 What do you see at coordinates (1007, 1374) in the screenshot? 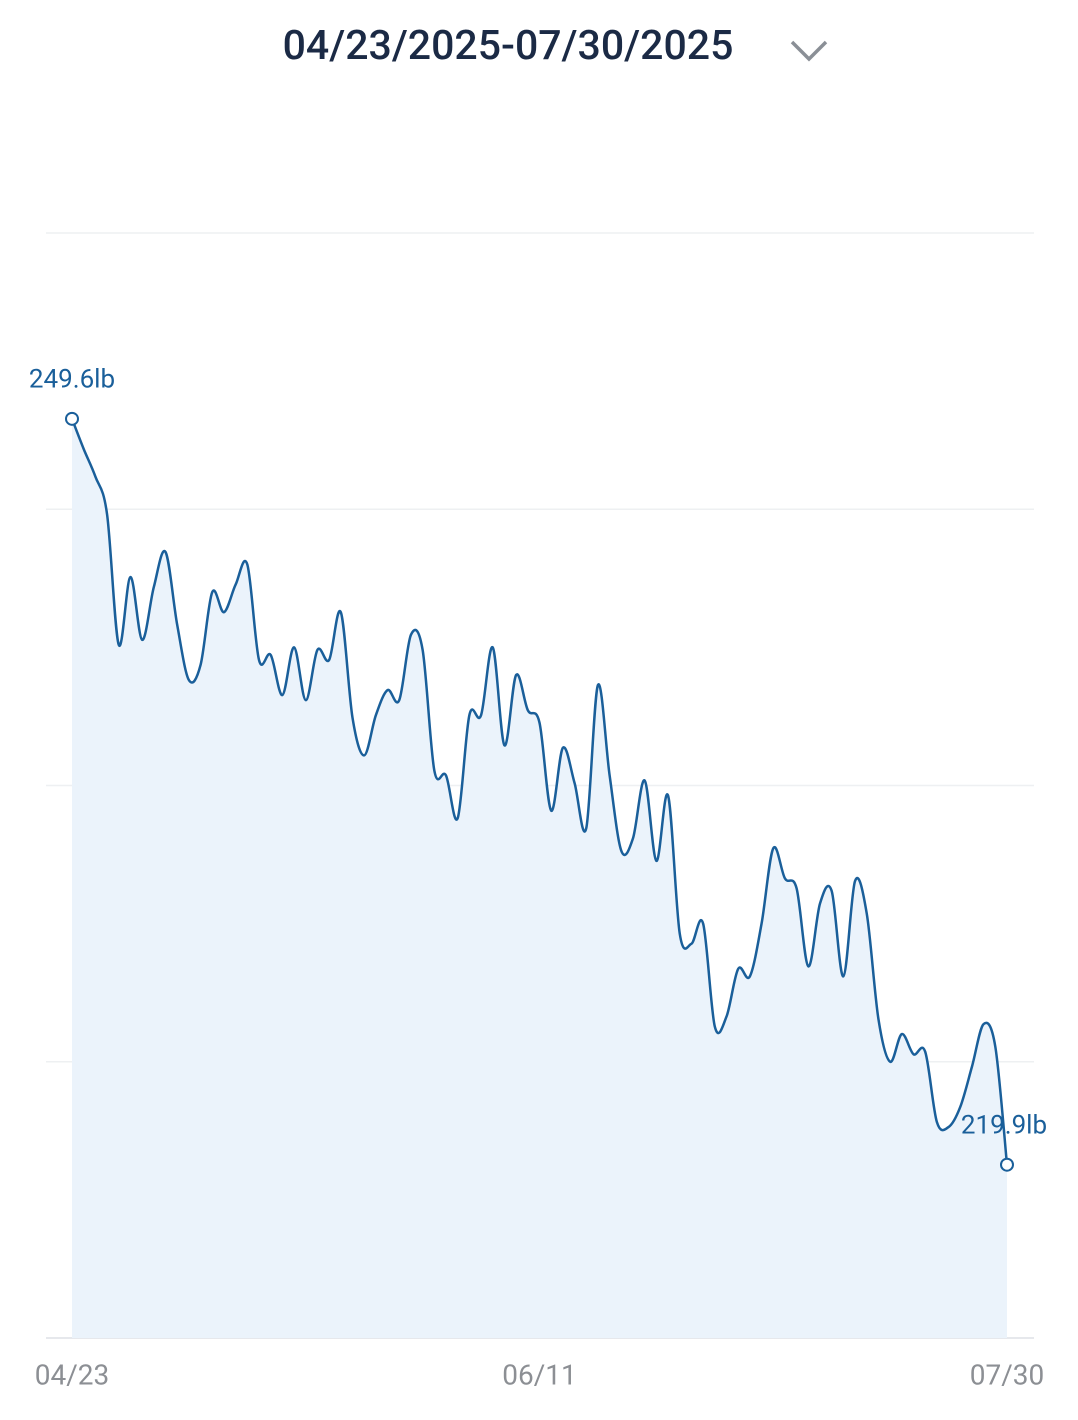
I see `x-tick-label: 07/30` at bounding box center [1007, 1374].